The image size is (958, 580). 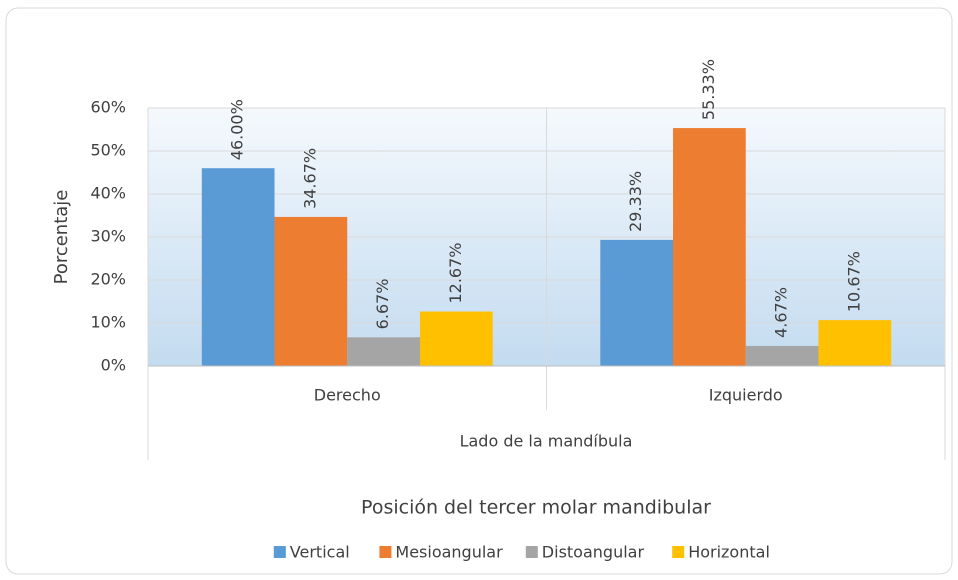 I want to click on value-label: 34.67%, so click(x=309, y=178).